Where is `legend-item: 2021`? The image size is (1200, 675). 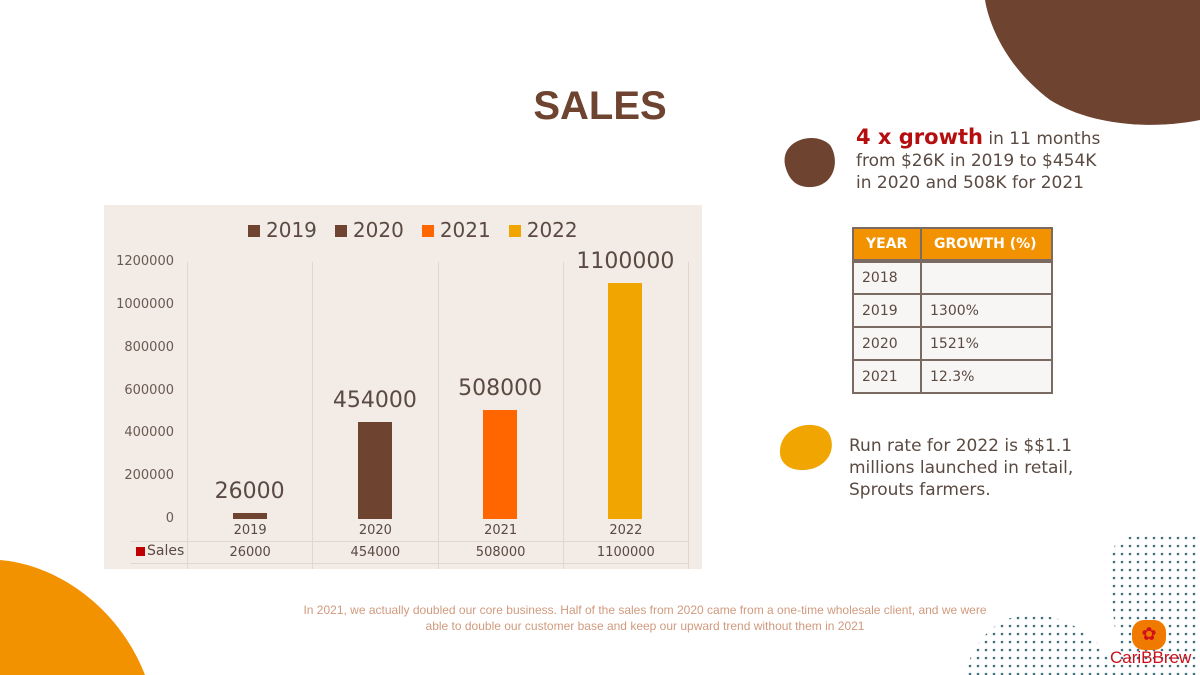 legend-item: 2021 is located at coordinates (456, 230).